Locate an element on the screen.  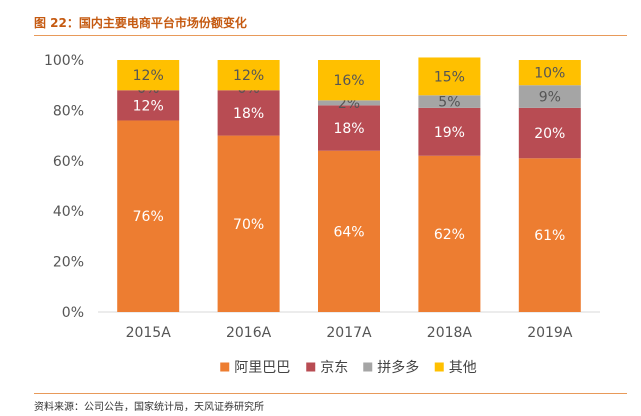
x-tick-label: 2015A is located at coordinates (149, 333).